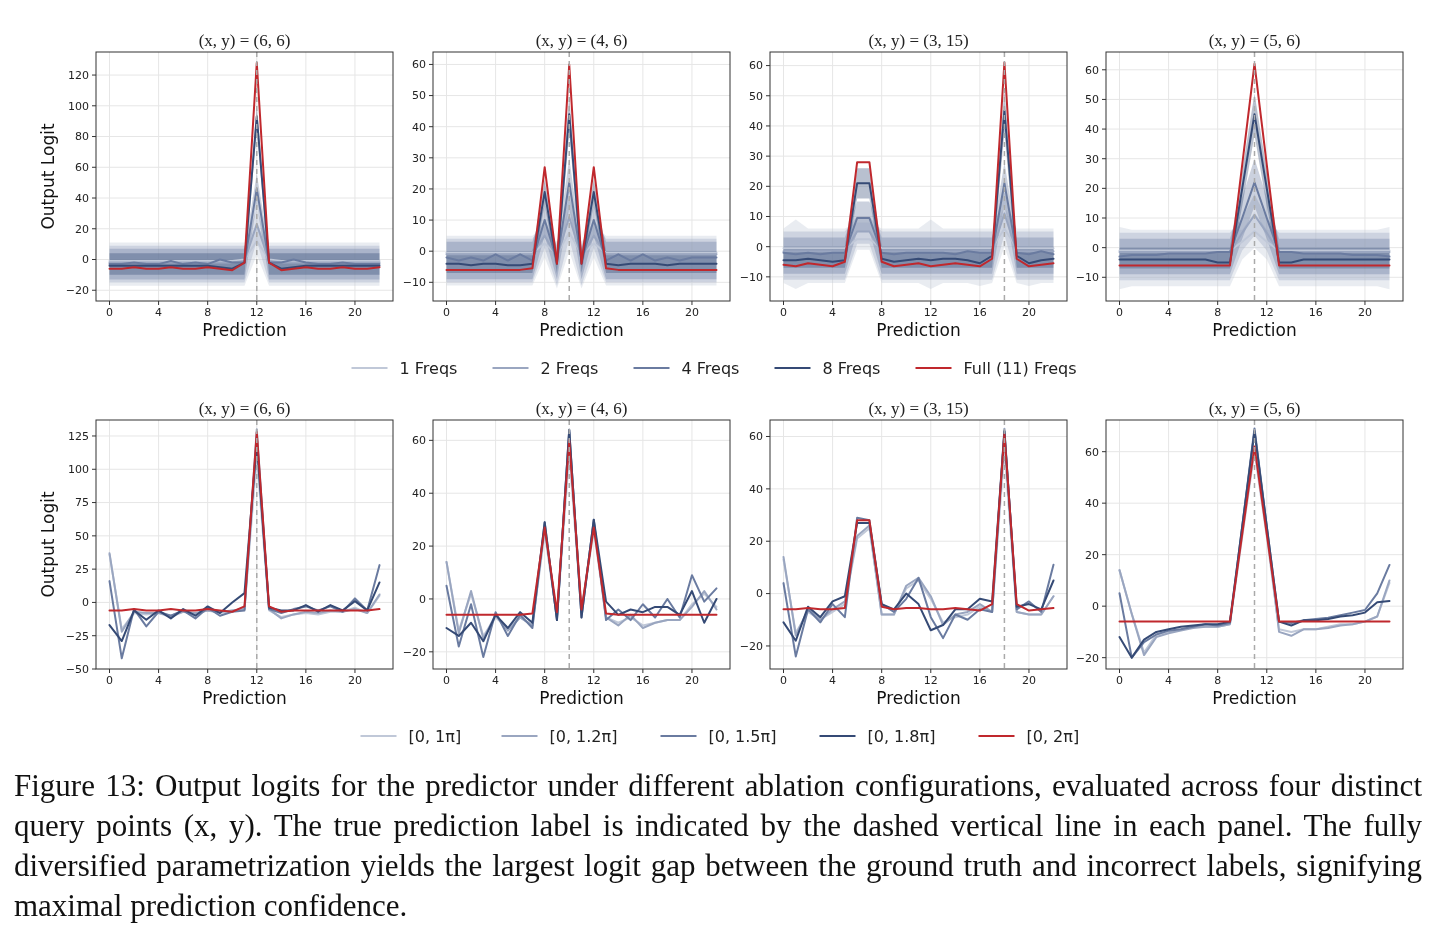 The height and width of the screenshot is (949, 1435). Describe the element at coordinates (77, 636) in the screenshot. I see `y-tick-label: −25` at that location.